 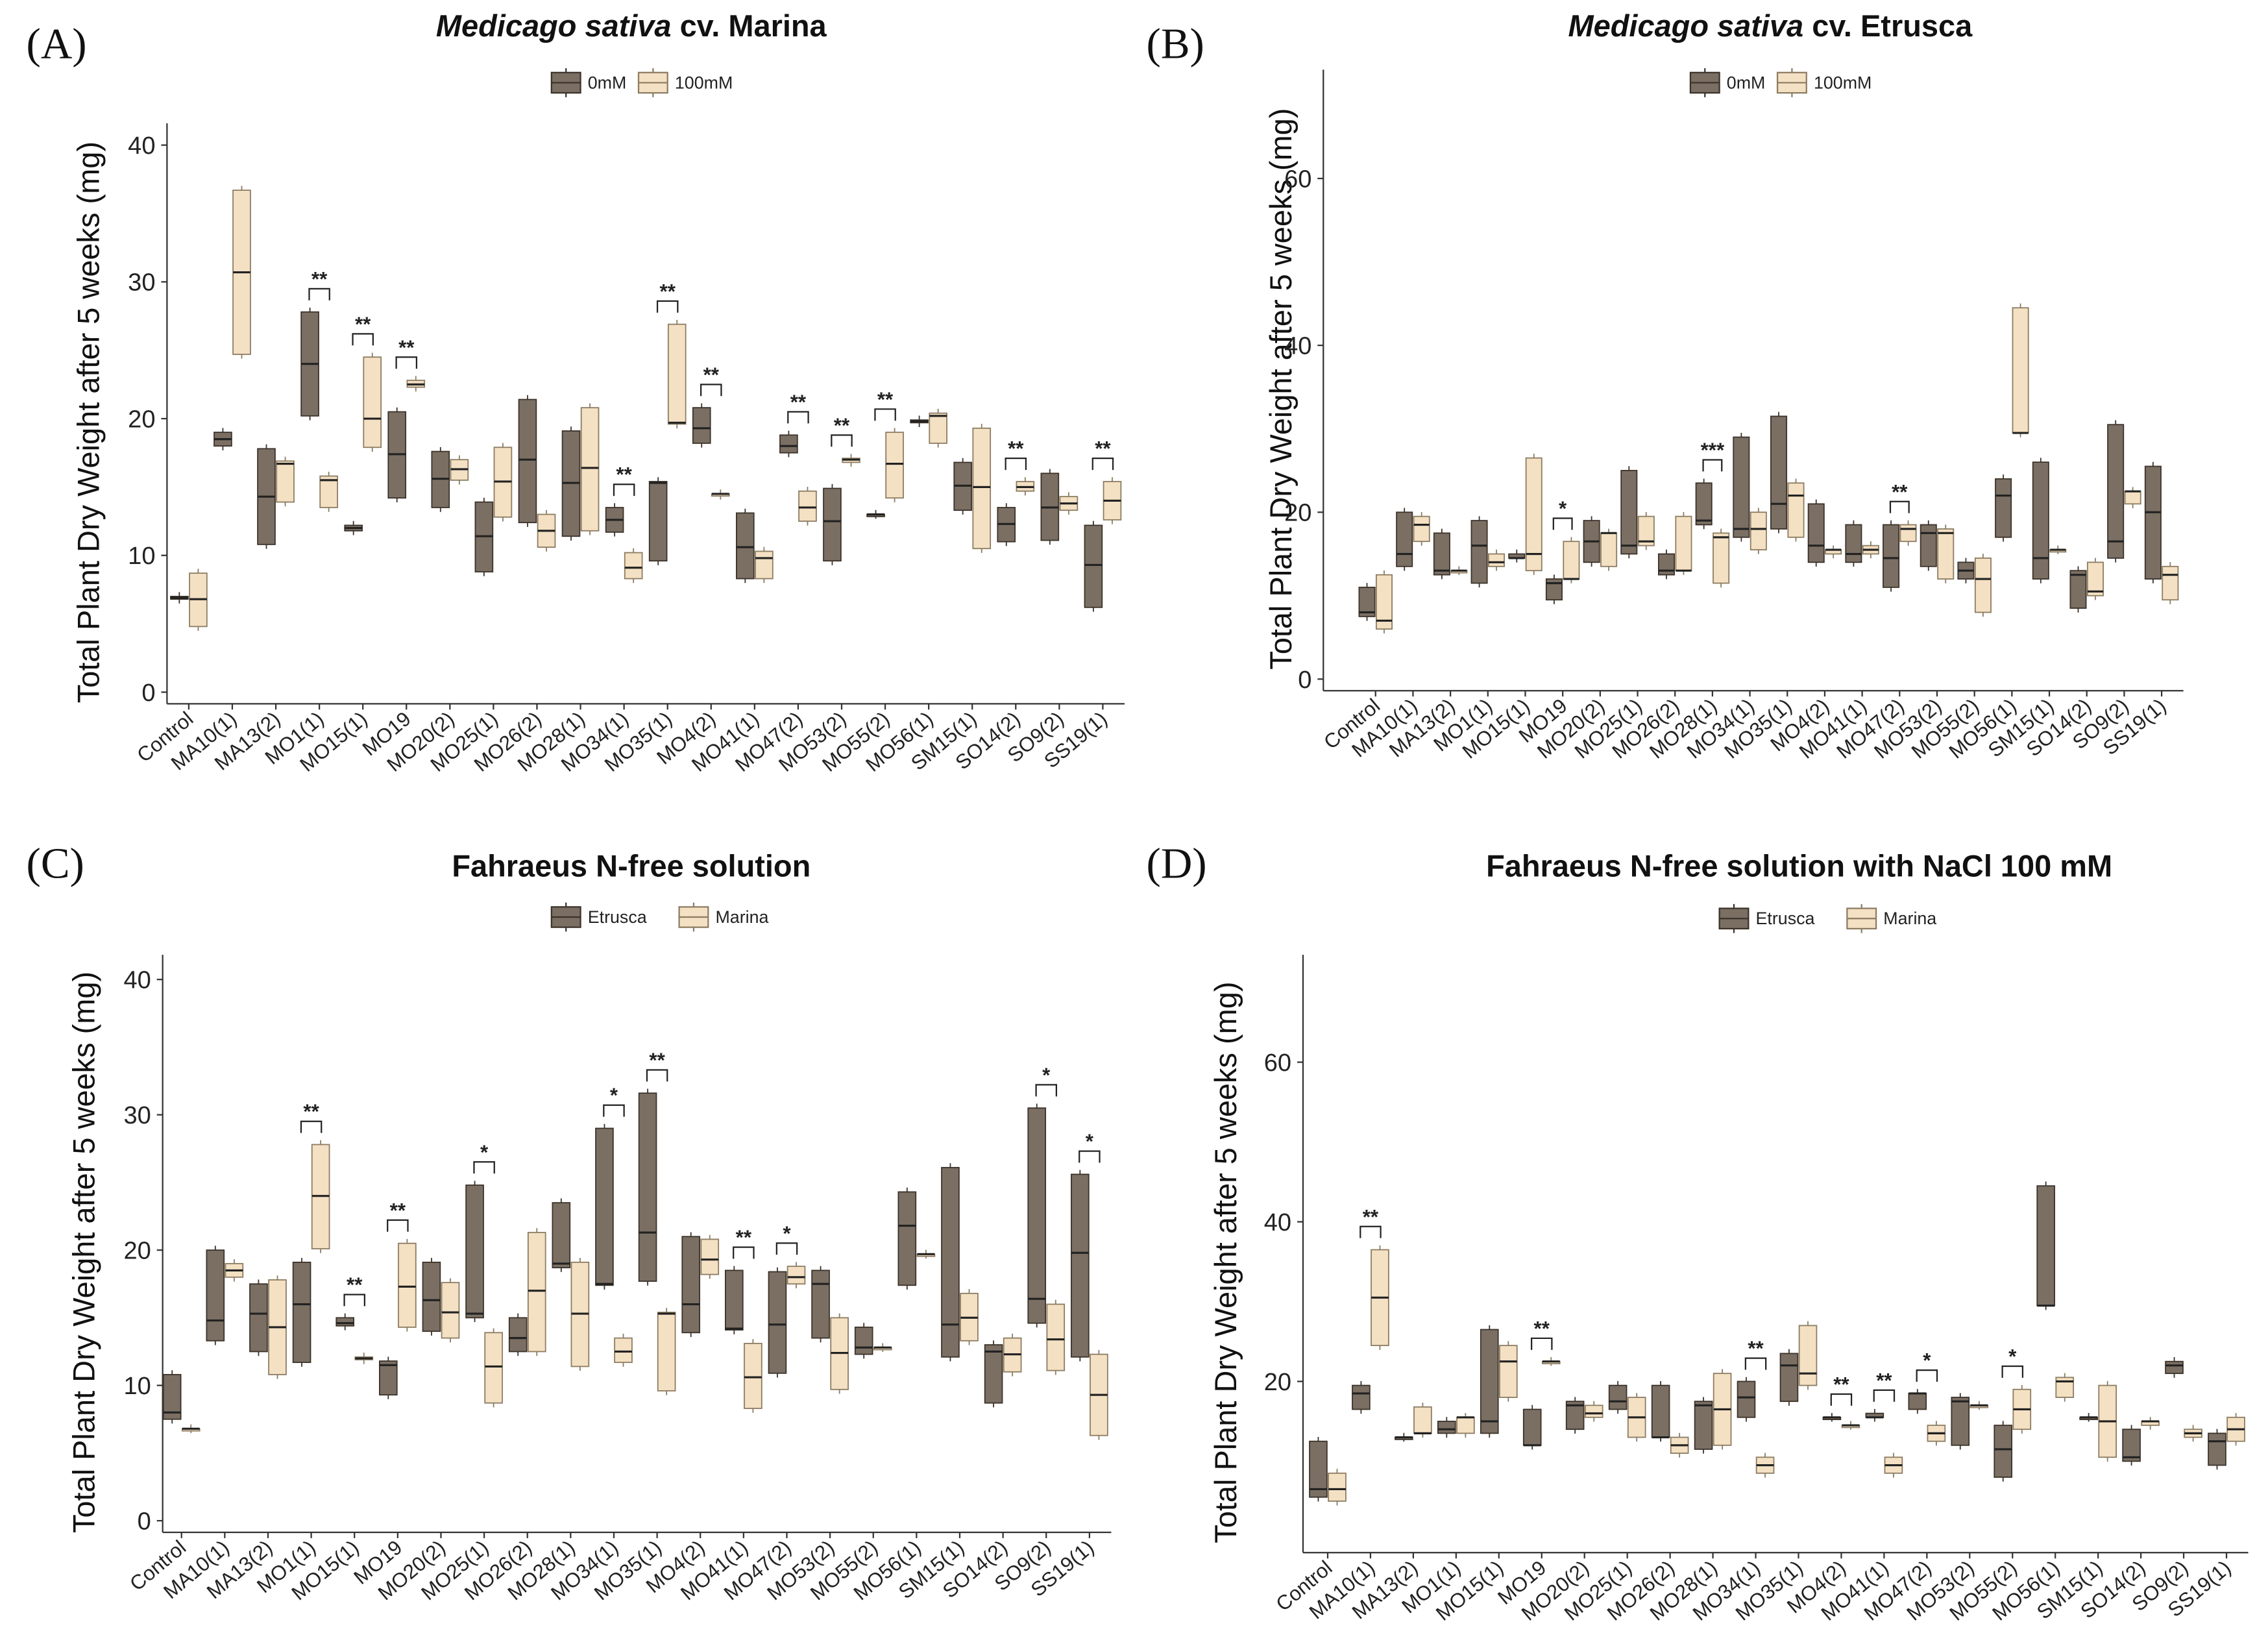 What do you see at coordinates (798, 407) in the screenshot?
I see `significance-MO47(2): **` at bounding box center [798, 407].